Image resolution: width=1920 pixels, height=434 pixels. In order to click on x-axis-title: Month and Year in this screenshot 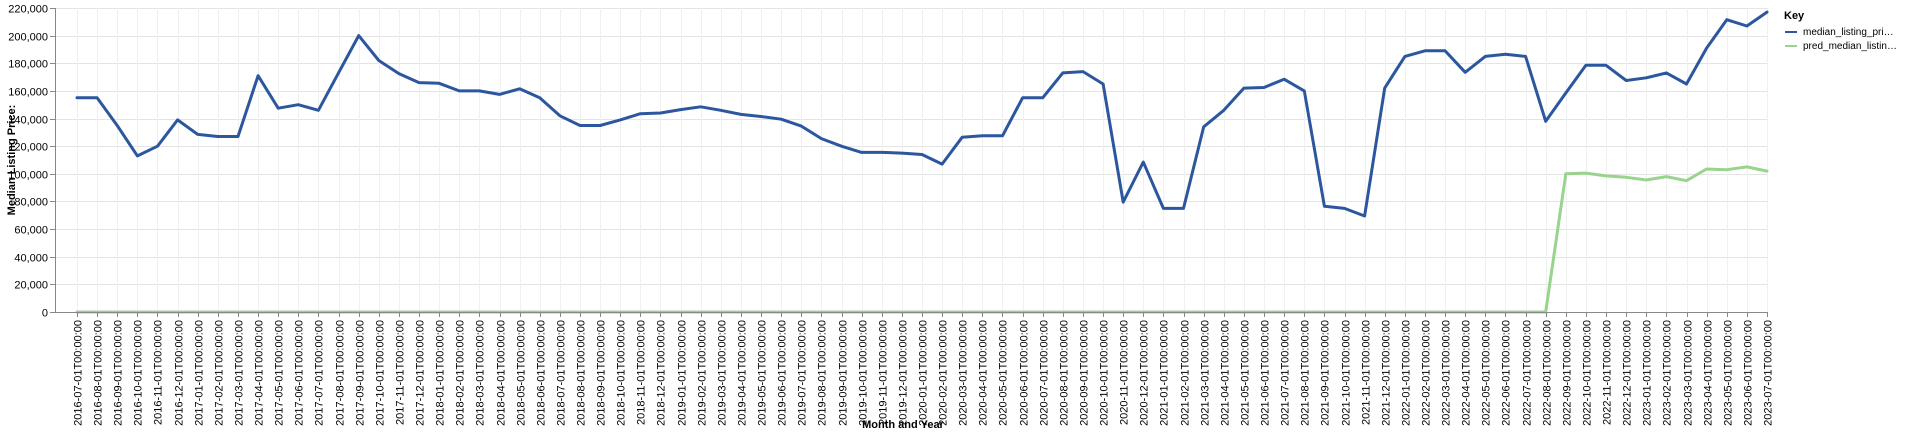, I will do `click(903, 425)`.